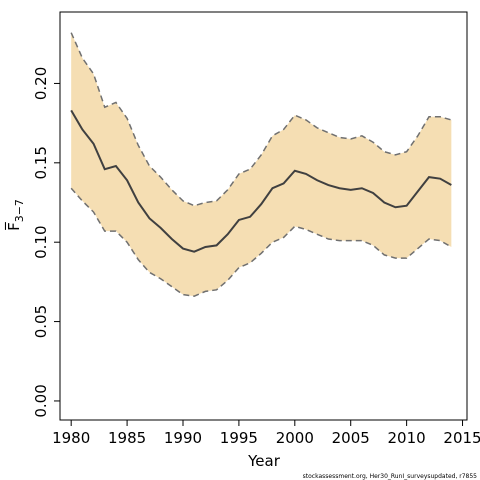 The width and height of the screenshot is (480, 480). I want to click on y-axis-title: F̅3−7, so click(15, 215).